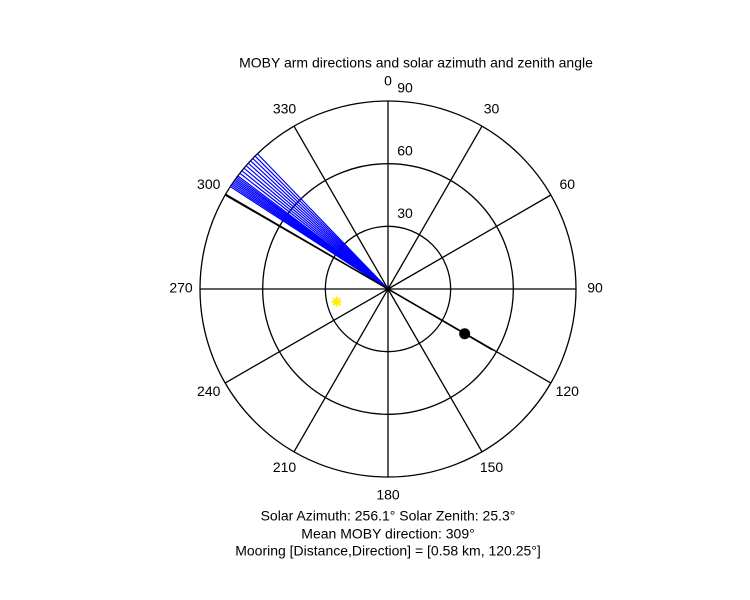  What do you see at coordinates (285, 467) in the screenshot?
I see `theta-tick-label: 210` at bounding box center [285, 467].